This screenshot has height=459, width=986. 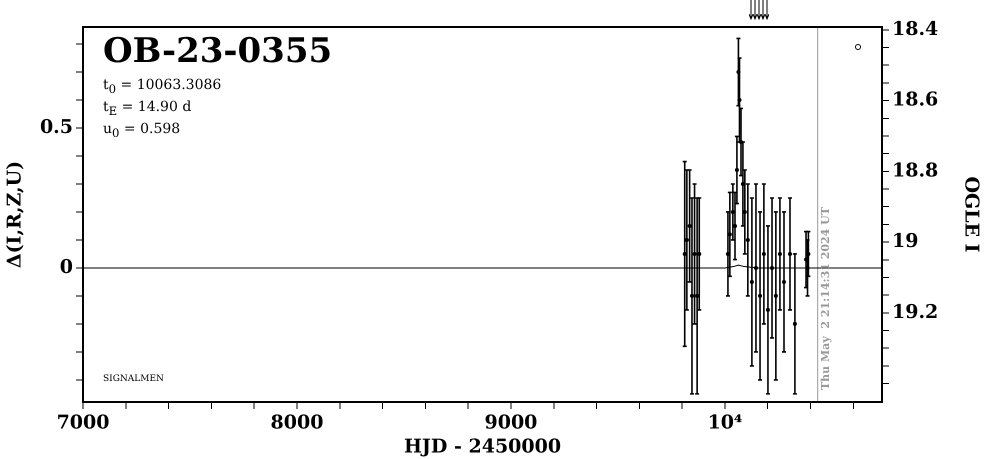 I want to click on x-tick-label: 9000, so click(x=511, y=422).